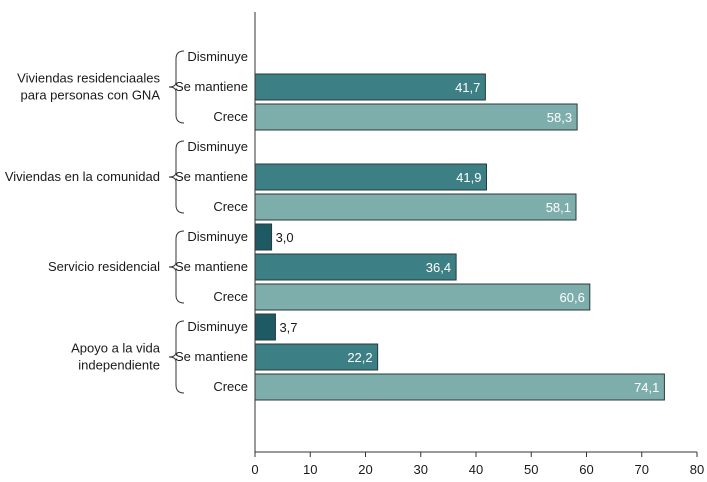 Image resolution: width=707 pixels, height=482 pixels. What do you see at coordinates (468, 177) in the screenshot?
I see `data-label: 41,9` at bounding box center [468, 177].